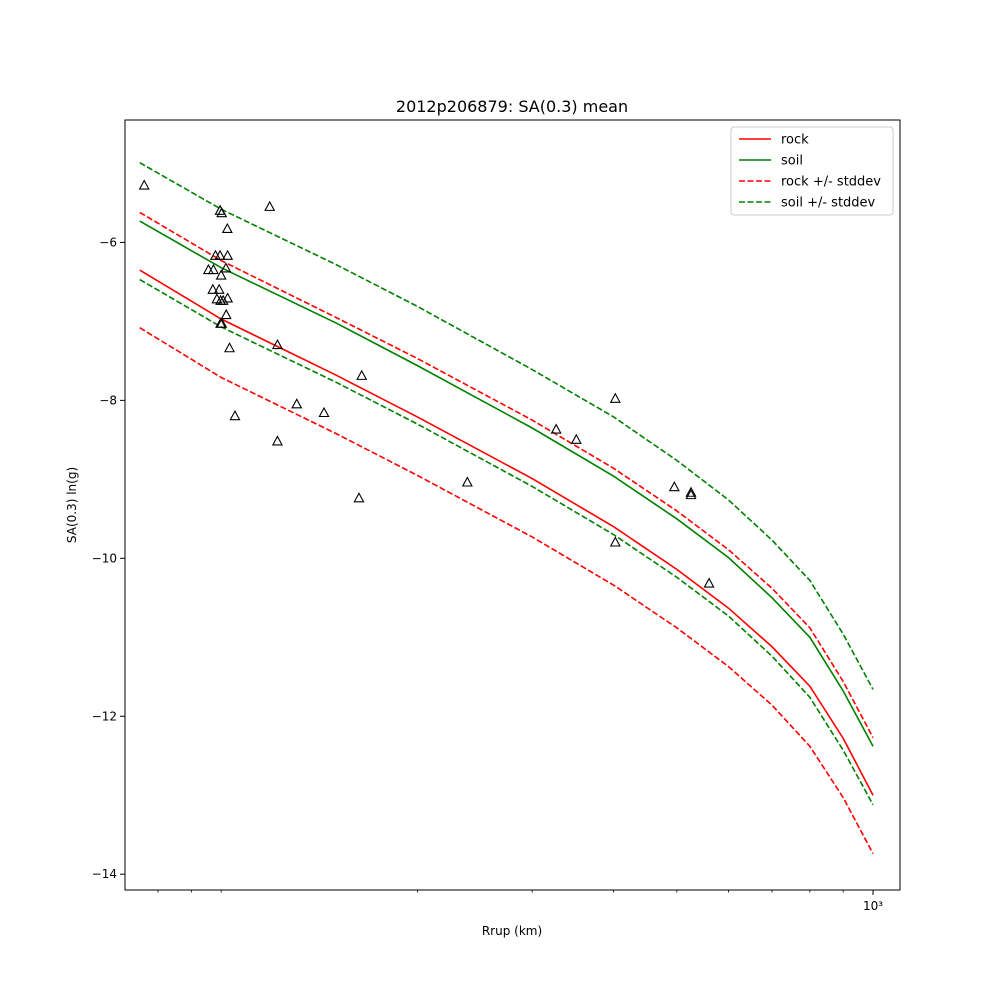 Image resolution: width=1000 pixels, height=1000 pixels. Describe the element at coordinates (104, 558) in the screenshot. I see `y-tick-label: −10` at that location.